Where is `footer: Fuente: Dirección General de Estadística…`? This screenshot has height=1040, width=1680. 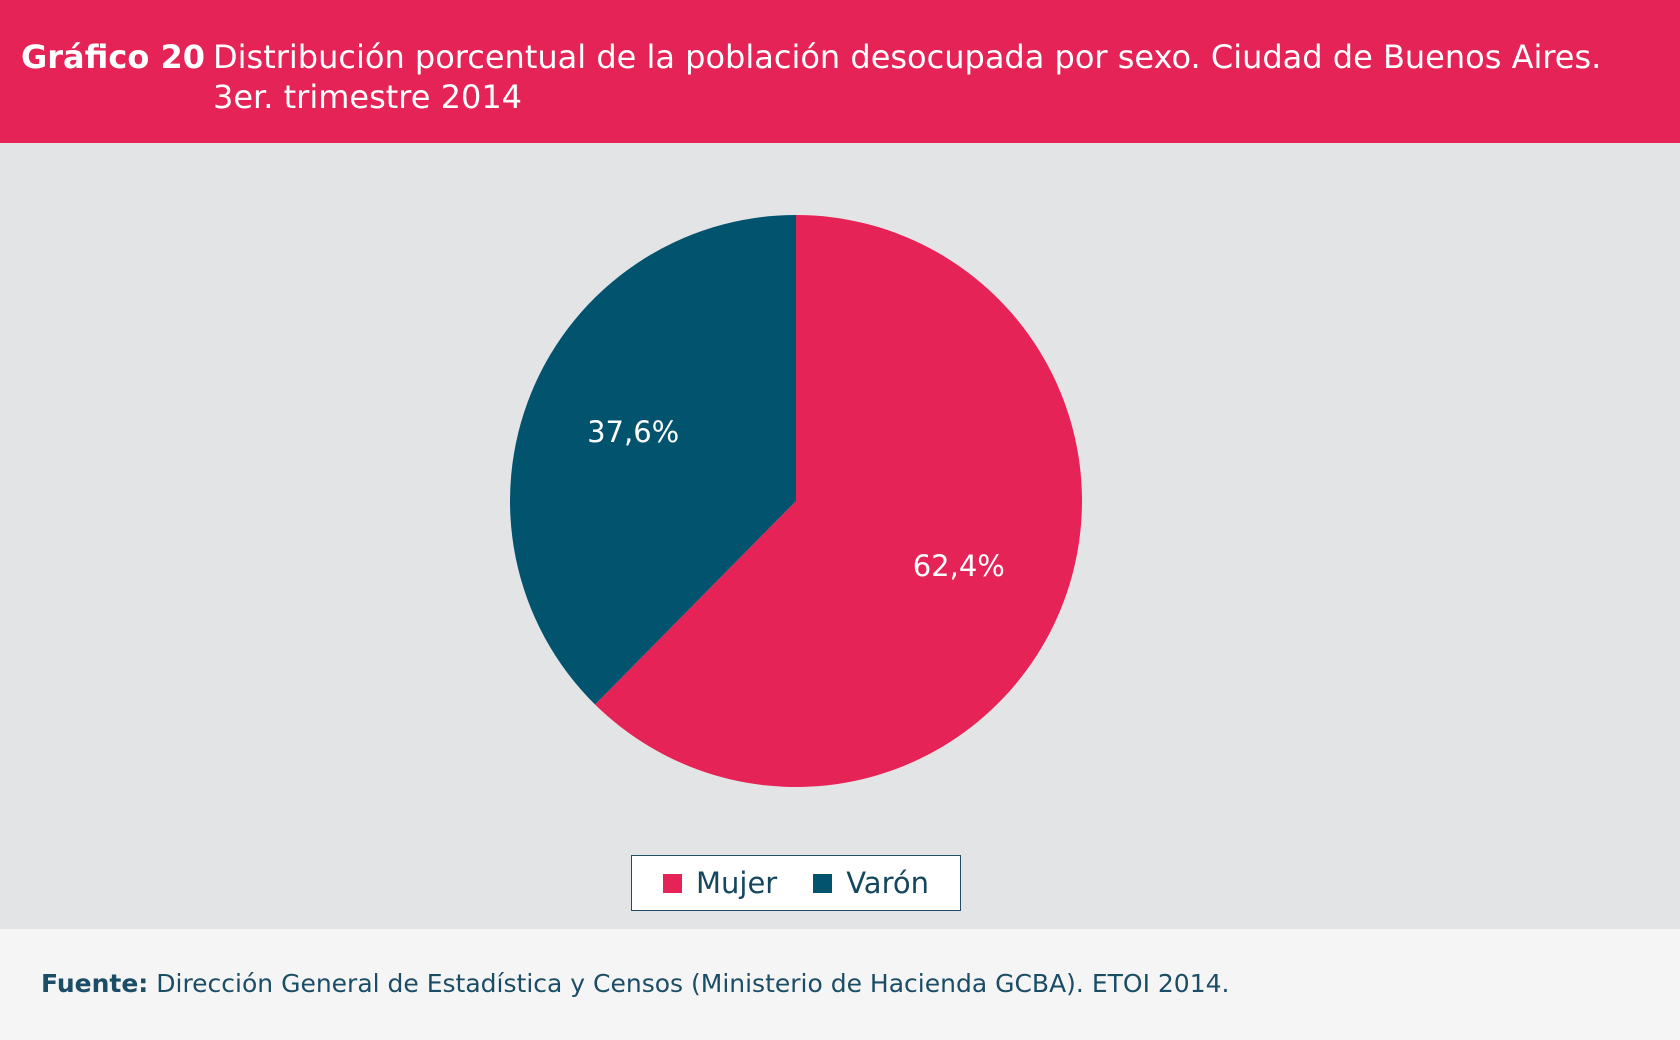
footer: Fuente: Dirección General de Estadística… is located at coordinates (840, 984).